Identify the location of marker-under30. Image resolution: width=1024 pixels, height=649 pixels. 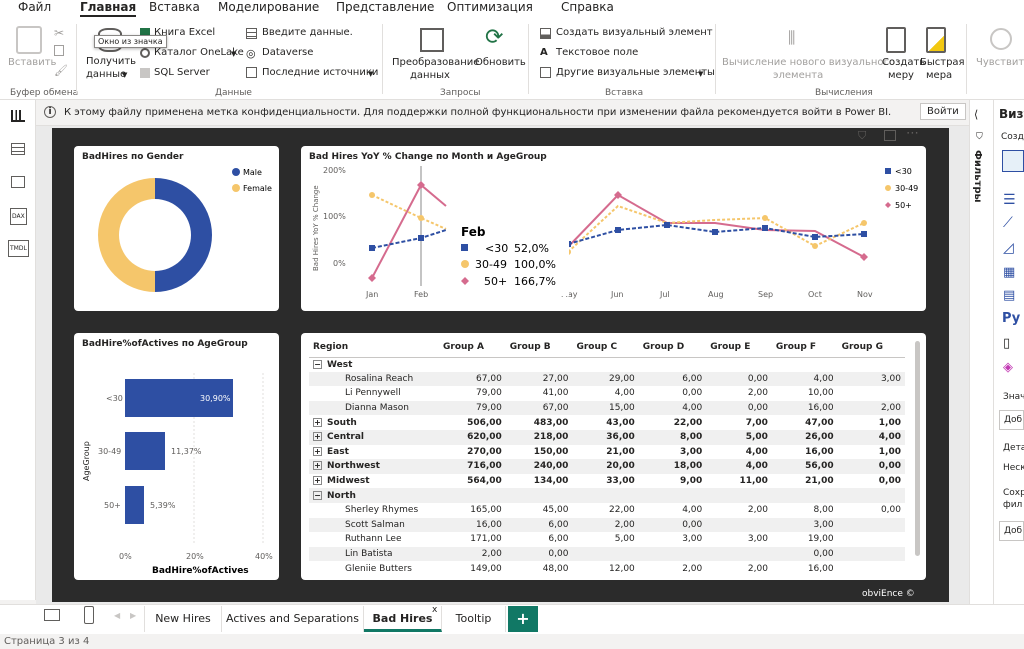
(372, 248).